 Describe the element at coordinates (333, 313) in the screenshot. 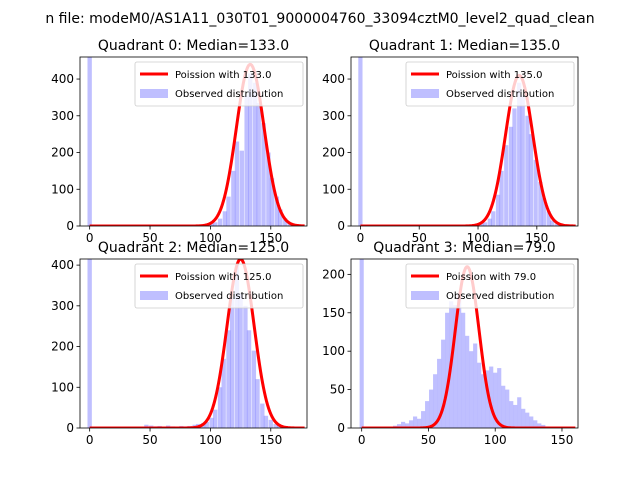

I see `y-tick-label: 150` at that location.